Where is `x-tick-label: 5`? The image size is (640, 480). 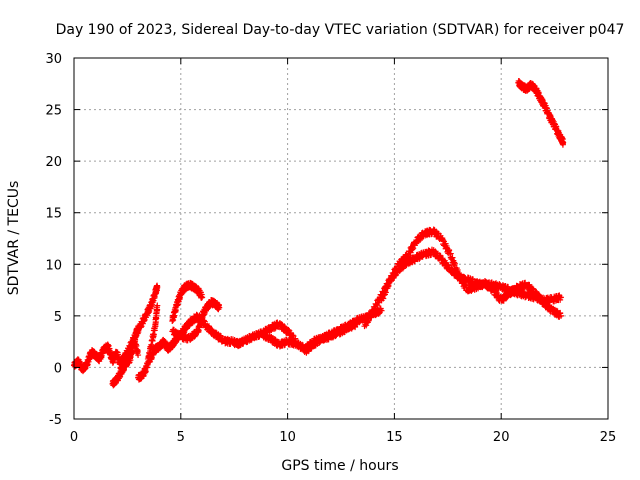 x-tick-label: 5 is located at coordinates (181, 437).